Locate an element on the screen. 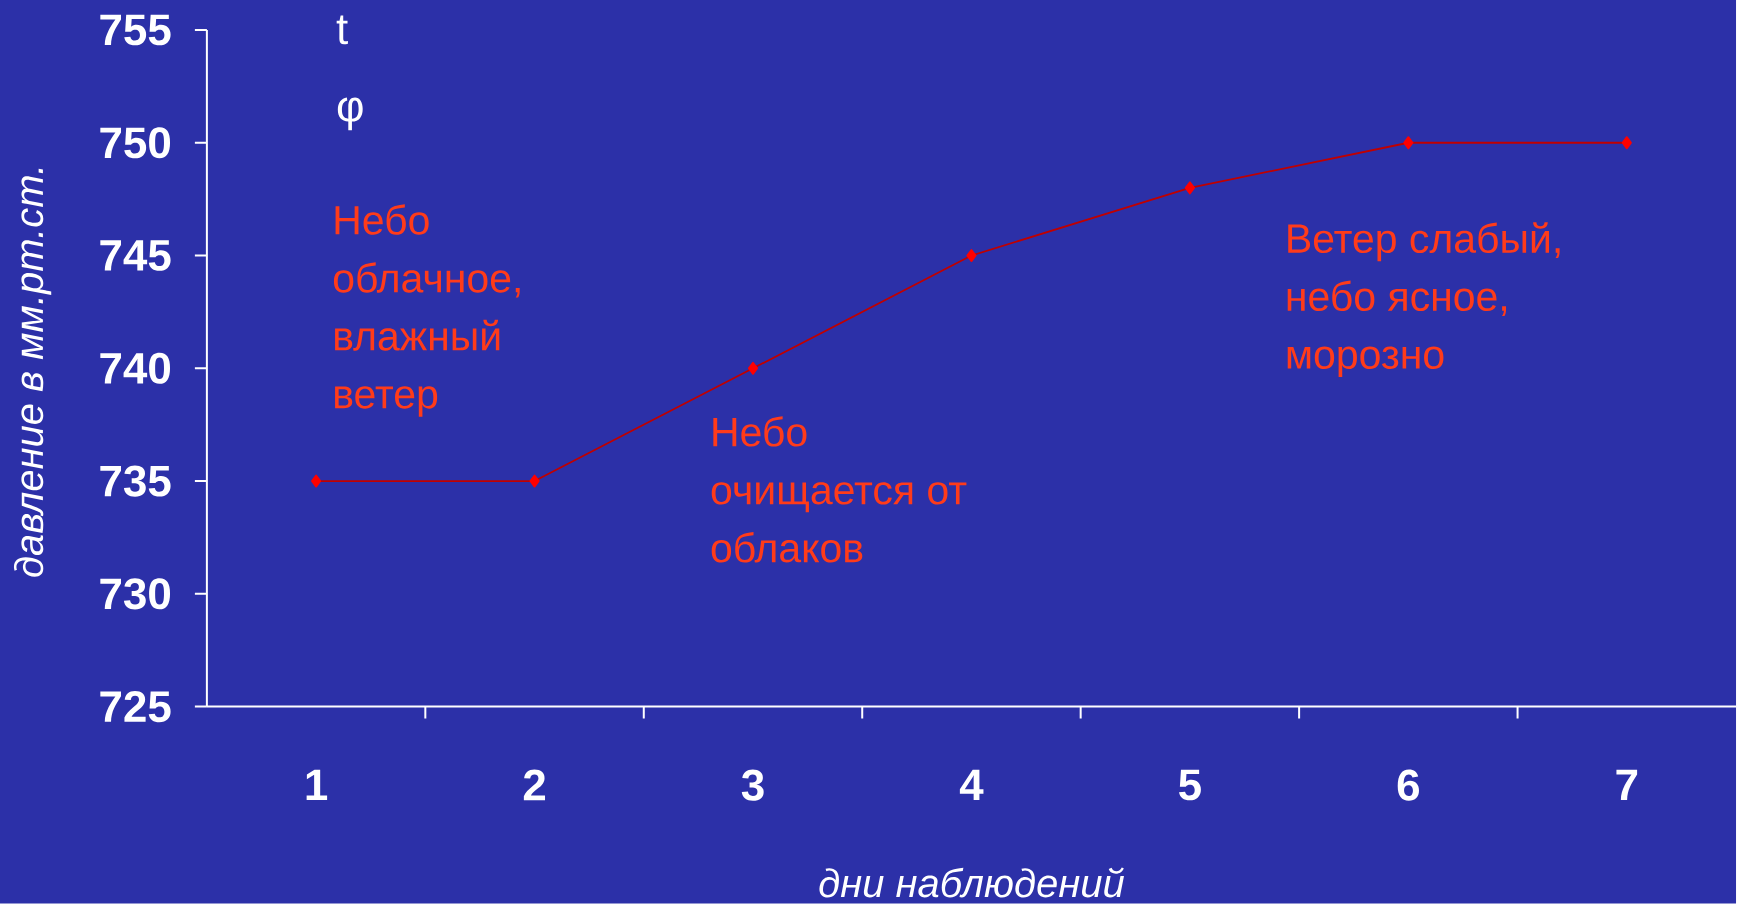 The height and width of the screenshot is (904, 1737). x-axis-title: дни наблюдений is located at coordinates (971, 882).